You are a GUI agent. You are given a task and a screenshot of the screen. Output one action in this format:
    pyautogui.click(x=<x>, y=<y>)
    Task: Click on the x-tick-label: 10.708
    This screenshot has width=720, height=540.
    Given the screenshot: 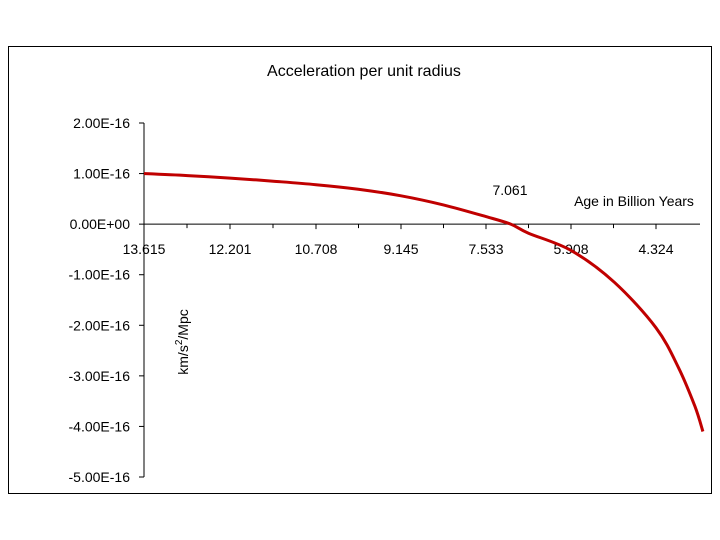 What is the action you would take?
    pyautogui.click(x=316, y=249)
    